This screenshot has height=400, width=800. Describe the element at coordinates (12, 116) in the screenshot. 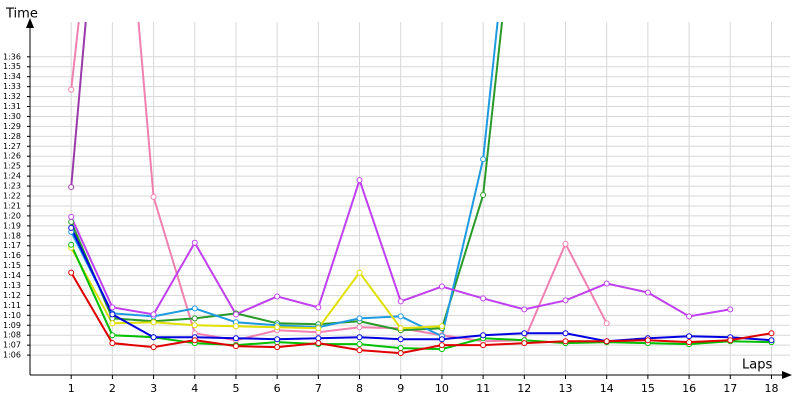

I see `y-tick-label: 1:30` at that location.